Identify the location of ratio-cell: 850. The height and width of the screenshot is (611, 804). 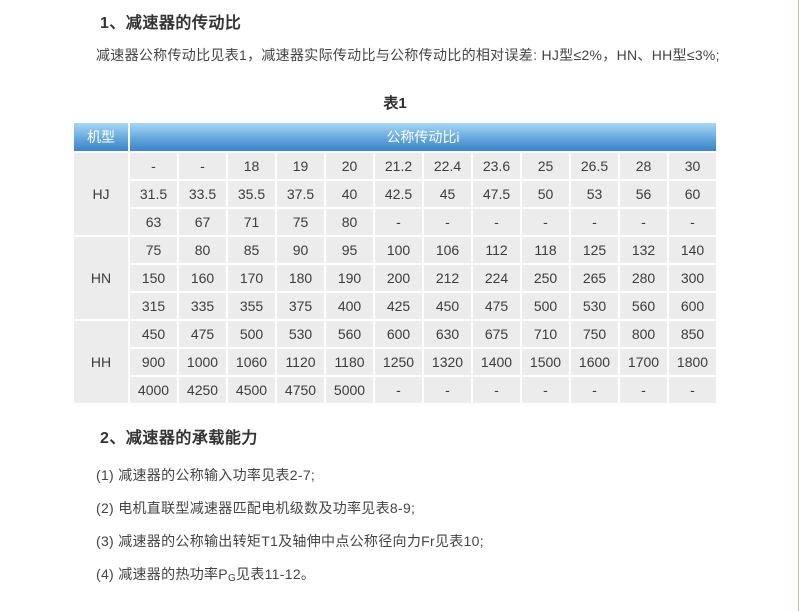
(692, 334).